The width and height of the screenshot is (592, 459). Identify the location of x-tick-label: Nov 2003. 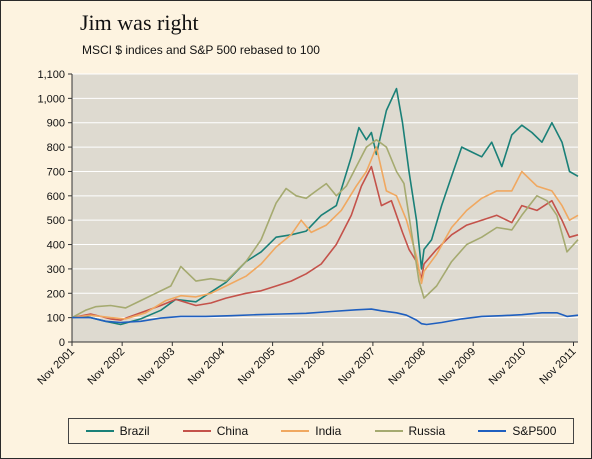
(157, 367).